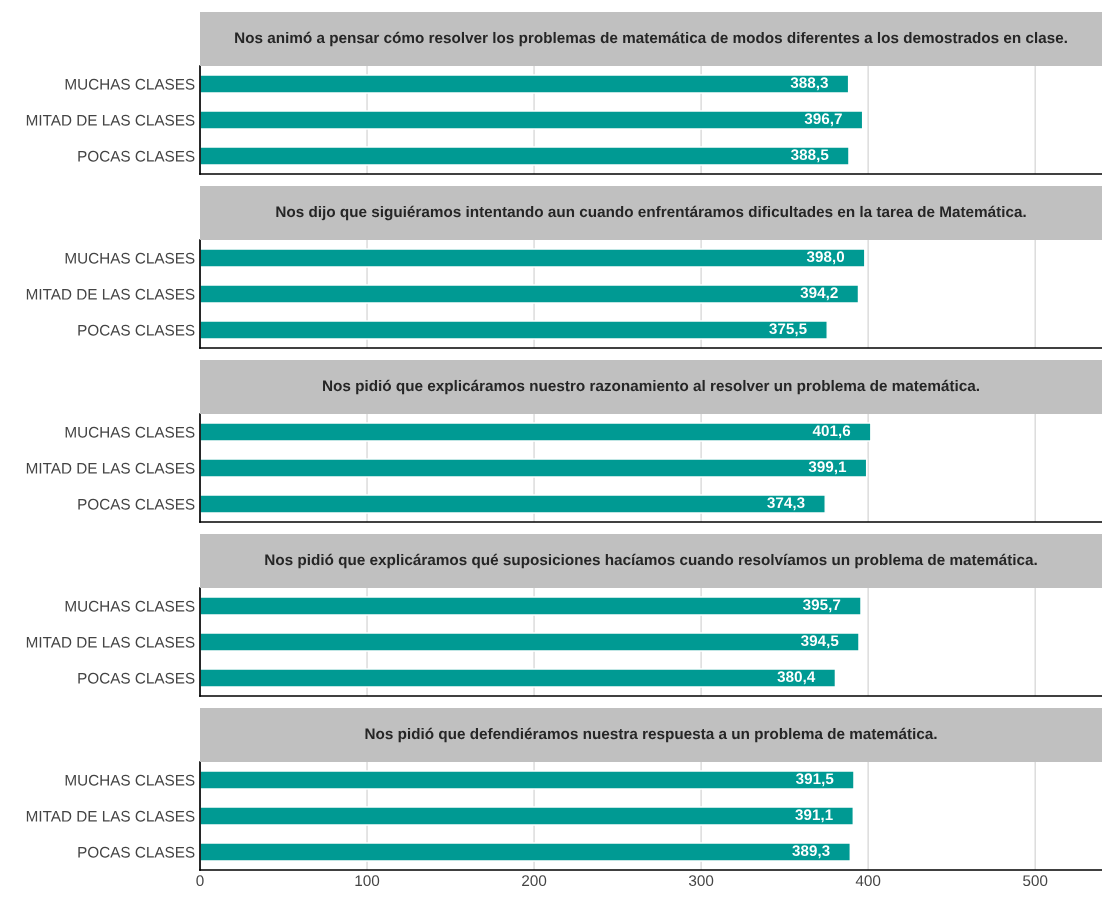 This screenshot has height=909, width=1102. What do you see at coordinates (809, 84) in the screenshot?
I see `data-label: 388,3` at bounding box center [809, 84].